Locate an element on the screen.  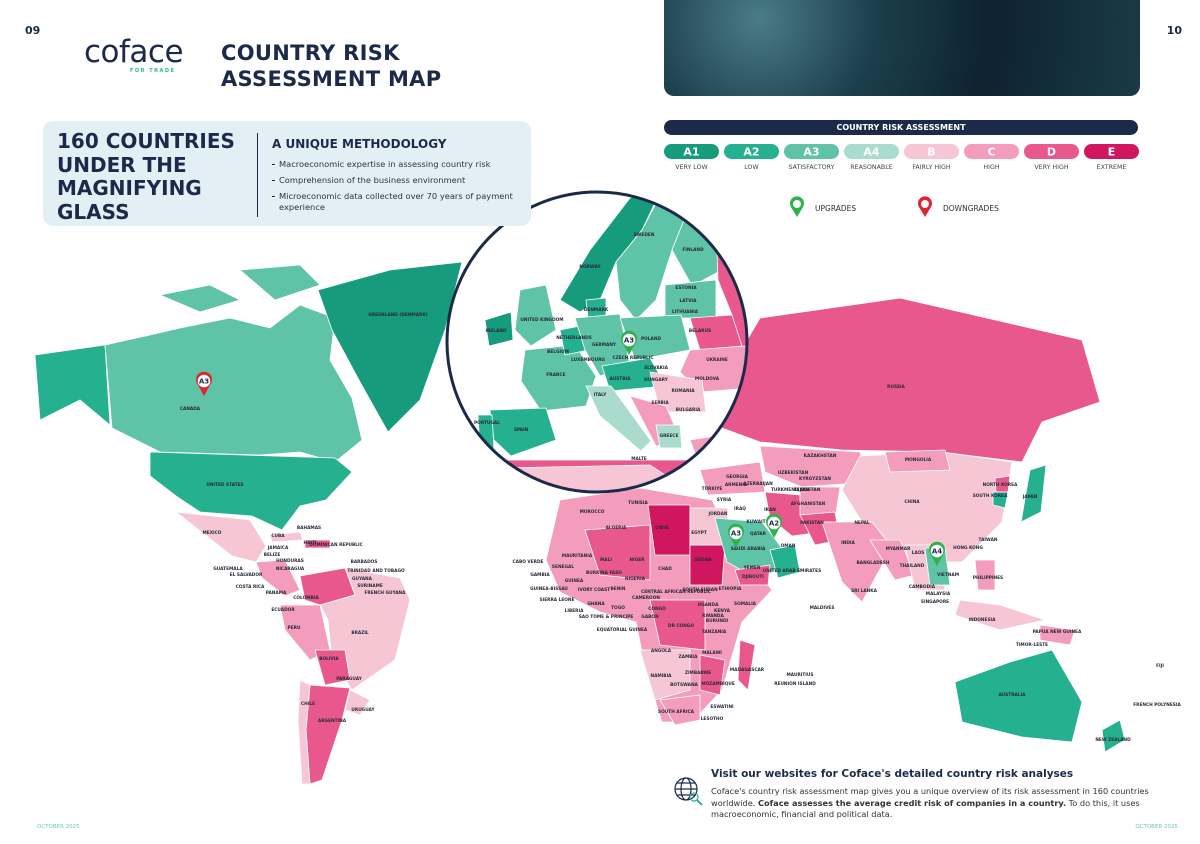
country-label: NORTH KOREA is located at coordinates (1000, 485).